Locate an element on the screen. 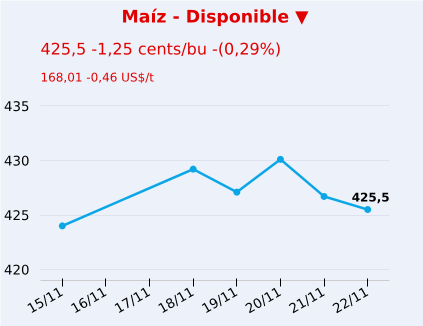 This screenshot has width=423, height=326. chart-subtitle: 425,5 -1,25 cents/bu -(0,29%) is located at coordinates (161, 49).